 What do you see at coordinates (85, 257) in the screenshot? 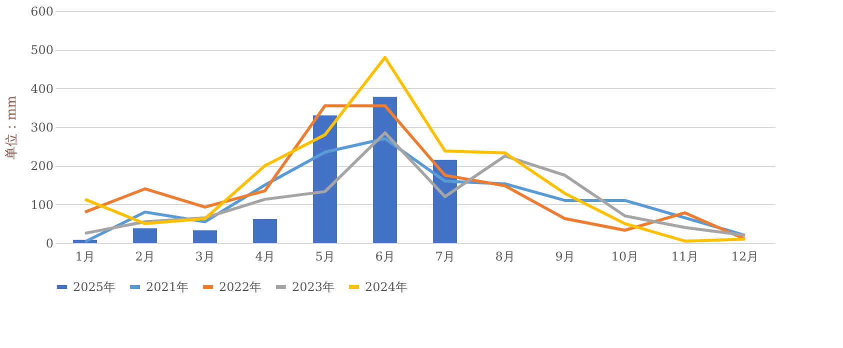
I see `x-tick-label: 1月` at bounding box center [85, 257].